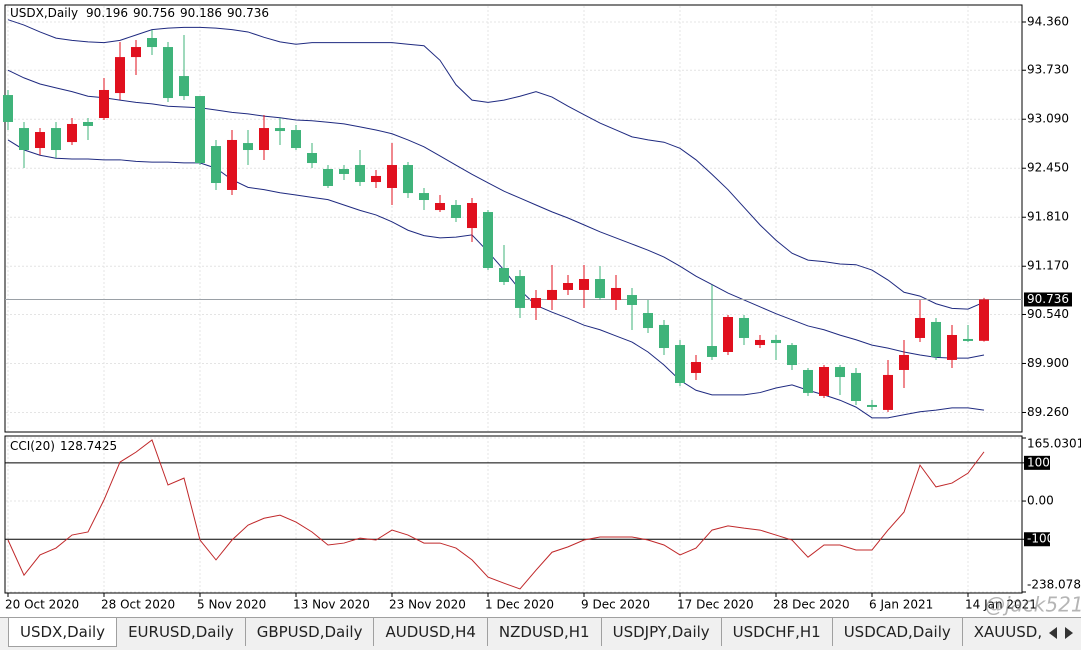 This screenshot has width=1081, height=650. What do you see at coordinates (1048, 314) in the screenshot?
I see `y-tick-label: 90.540` at bounding box center [1048, 314].